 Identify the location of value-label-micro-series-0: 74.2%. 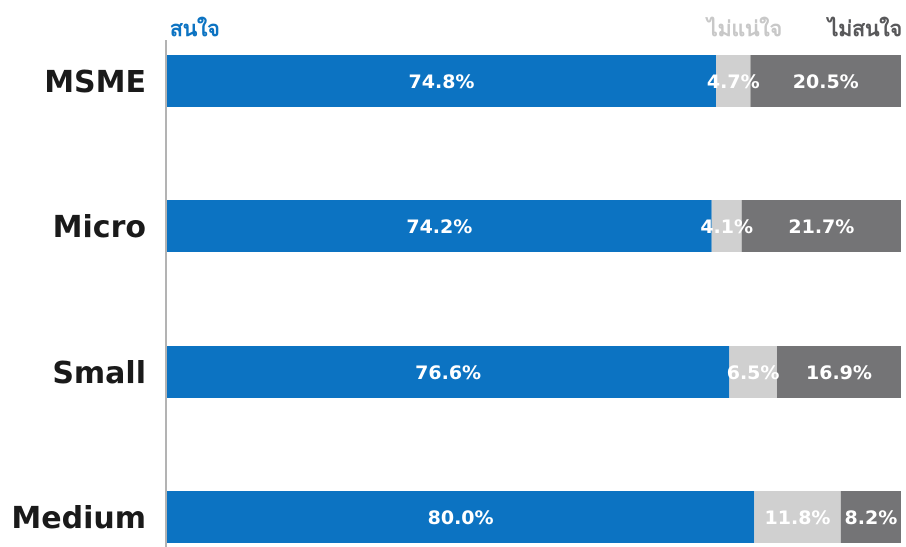
(439, 227).